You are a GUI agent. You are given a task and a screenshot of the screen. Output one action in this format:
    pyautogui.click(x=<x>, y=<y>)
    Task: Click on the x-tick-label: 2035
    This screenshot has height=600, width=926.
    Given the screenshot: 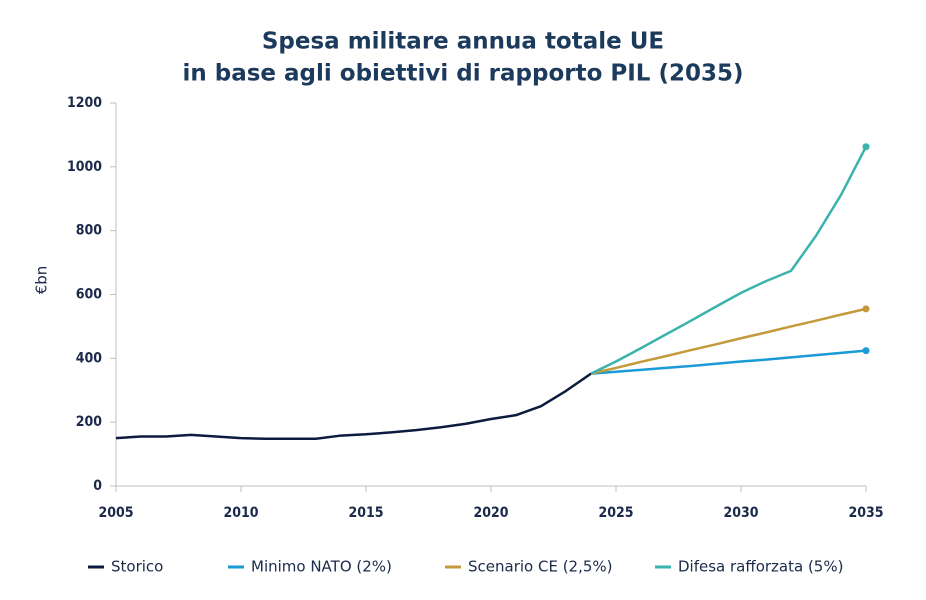 What is the action you would take?
    pyautogui.click(x=865, y=513)
    